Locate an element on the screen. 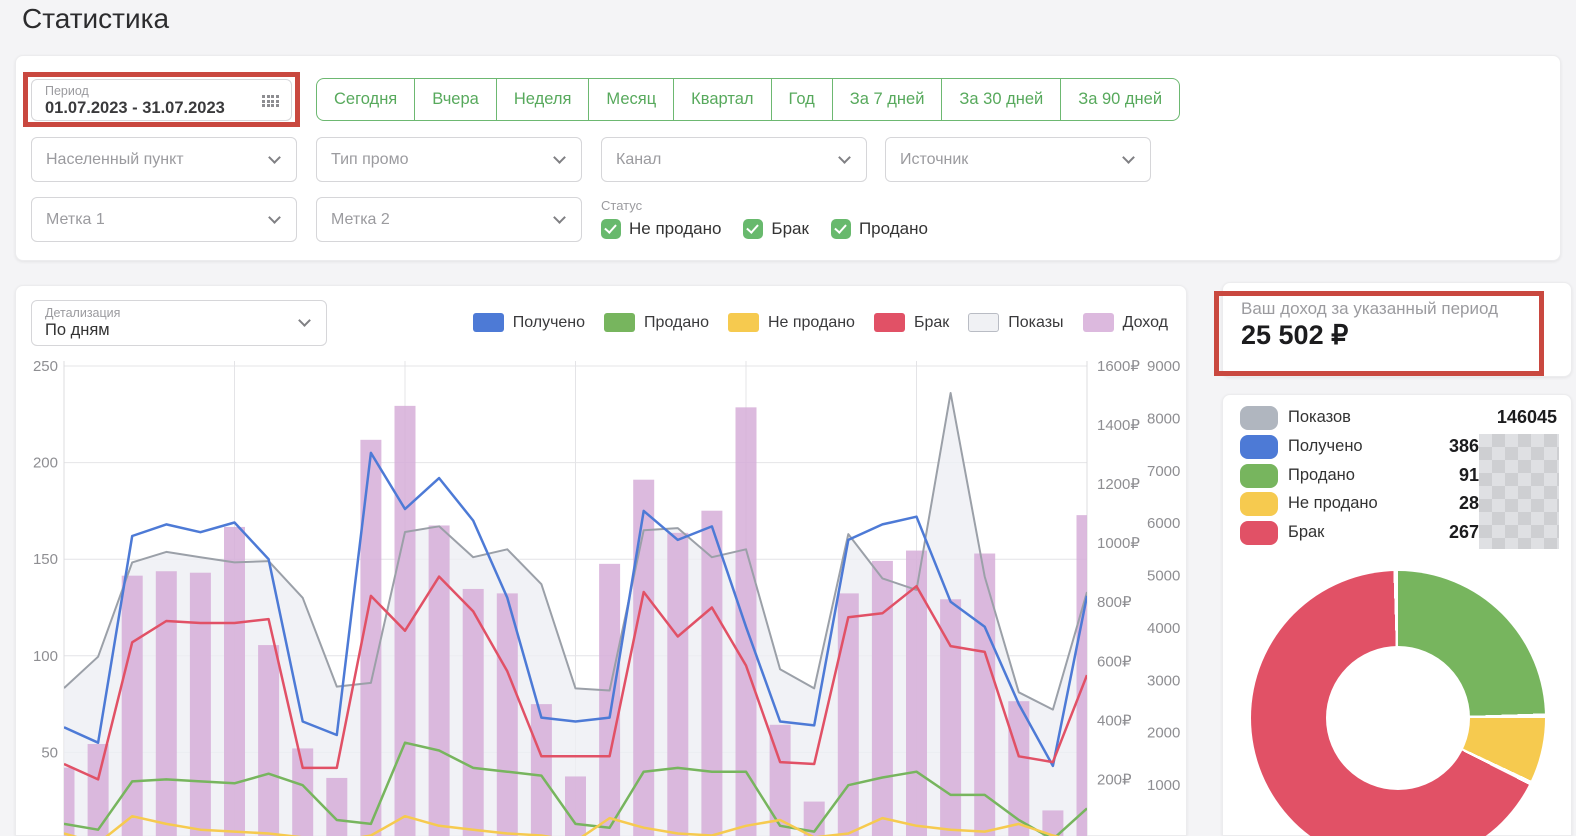 Image resolution: width=1576 pixels, height=836 pixels. quick-range-button-4: Квартал is located at coordinates (722, 99).